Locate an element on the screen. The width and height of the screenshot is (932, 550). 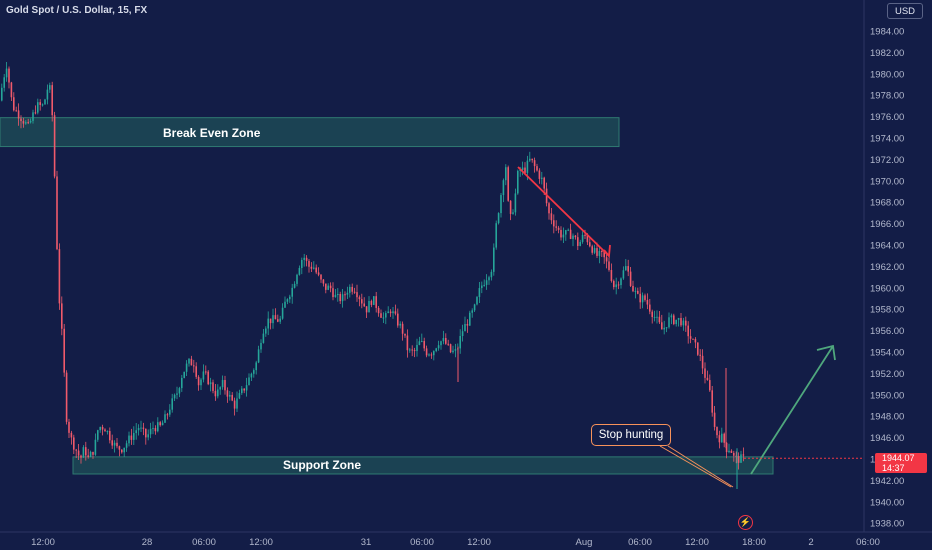
stop-hunting-callout: Stop hunting is located at coordinates (631, 435).